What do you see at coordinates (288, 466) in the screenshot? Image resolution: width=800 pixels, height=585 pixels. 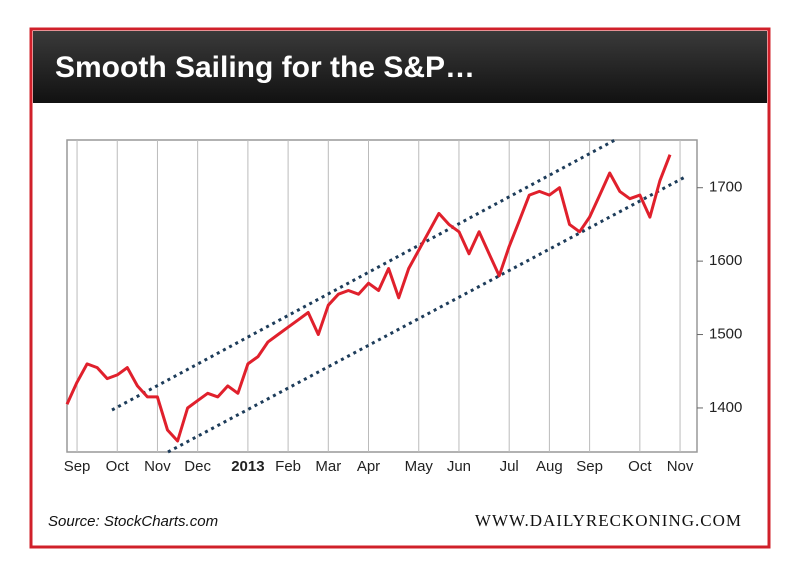 I see `x-tick-label: Feb` at bounding box center [288, 466].